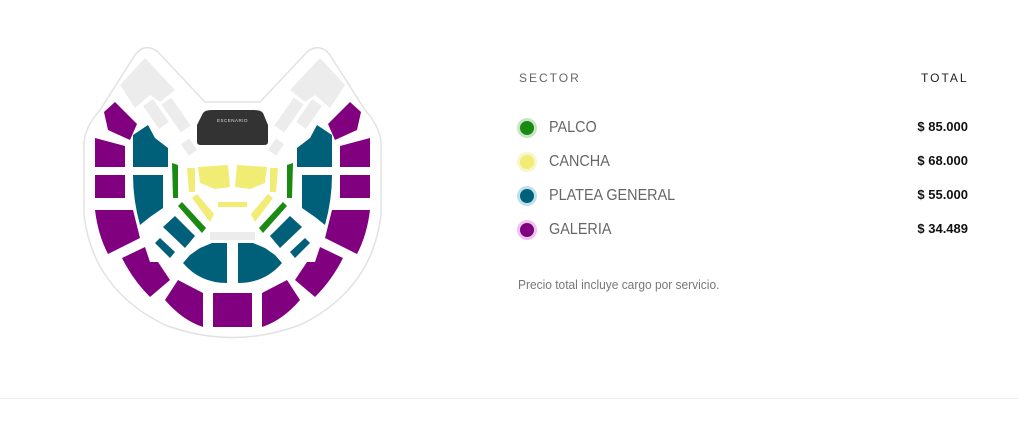 The image size is (1018, 434). I want to click on cancha-color-dot-icon, so click(527, 162).